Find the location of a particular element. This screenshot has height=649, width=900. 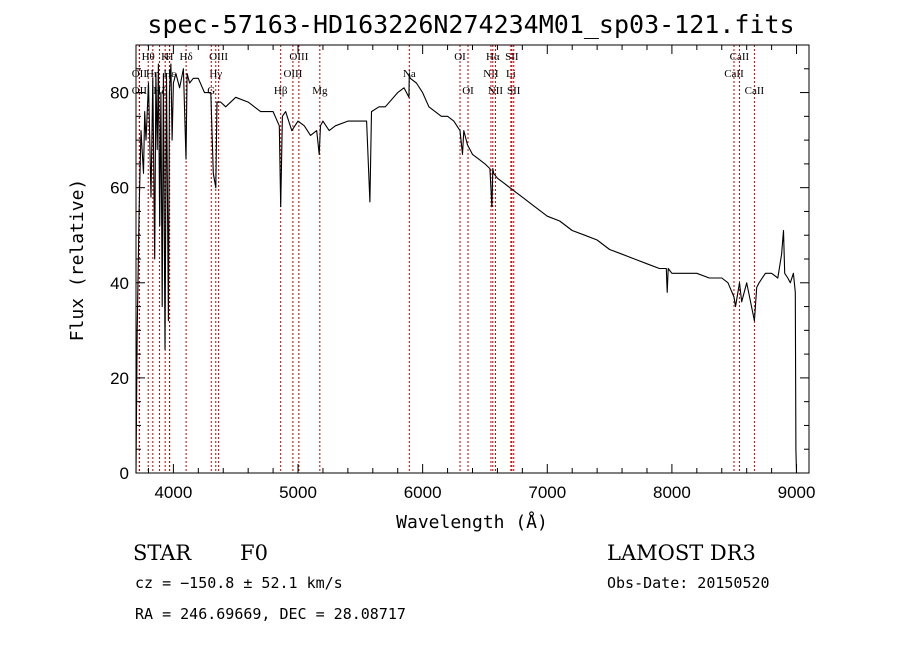

obs-date: Obs-Date: 20150520 is located at coordinates (688, 583).